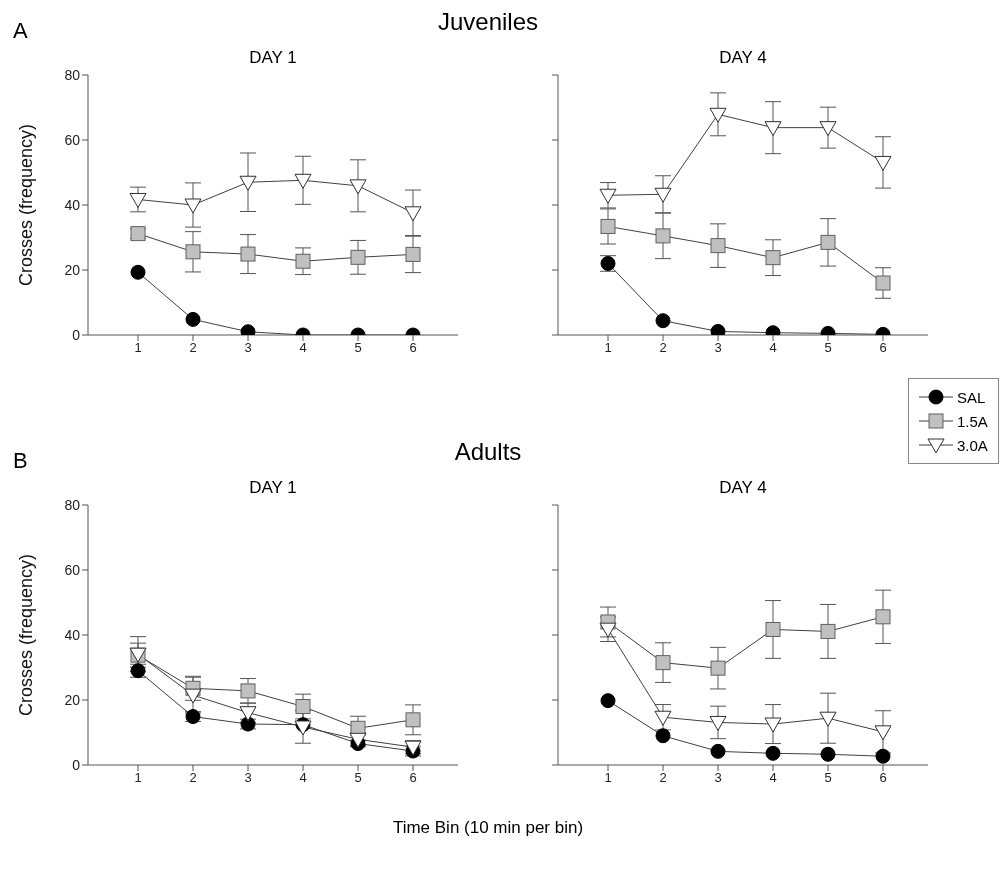 Image resolution: width=1008 pixels, height=884 pixels. I want to click on legend-label: 1.5A, so click(972, 421).